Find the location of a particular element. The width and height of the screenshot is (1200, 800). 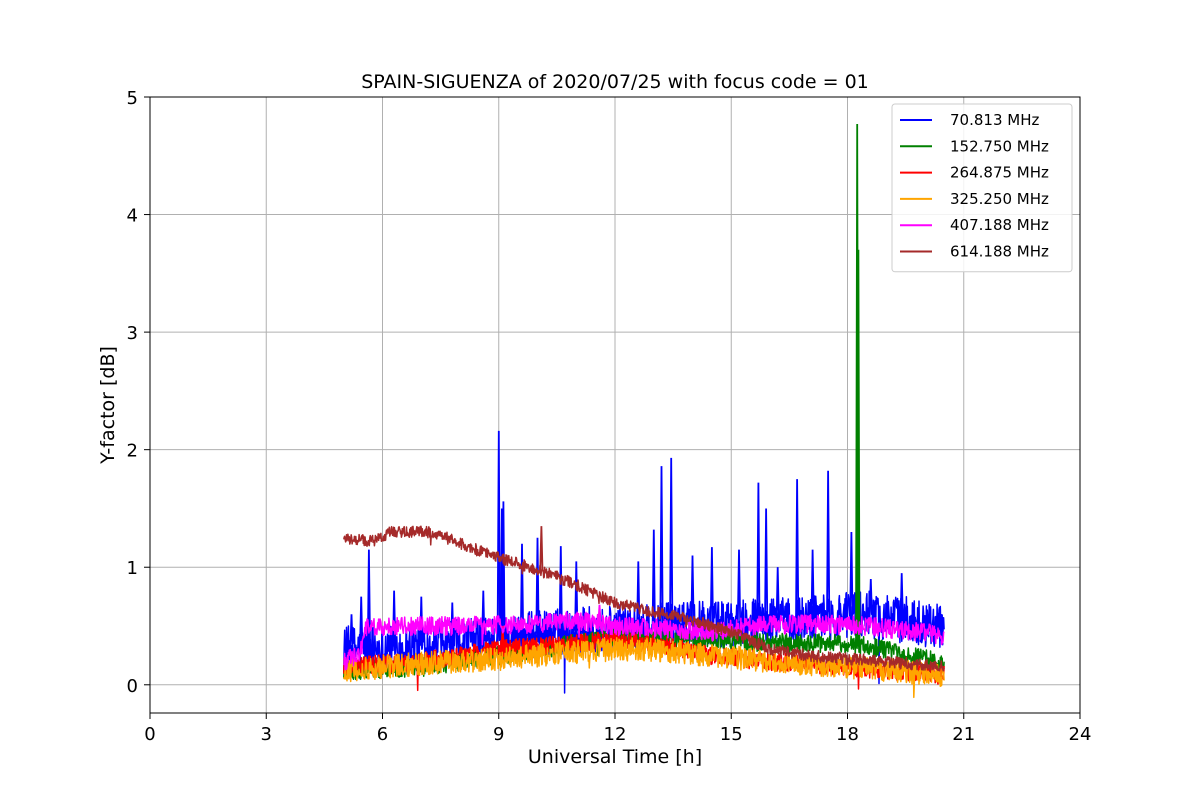

x-axis-label: Universal Time [h] is located at coordinates (615, 757).